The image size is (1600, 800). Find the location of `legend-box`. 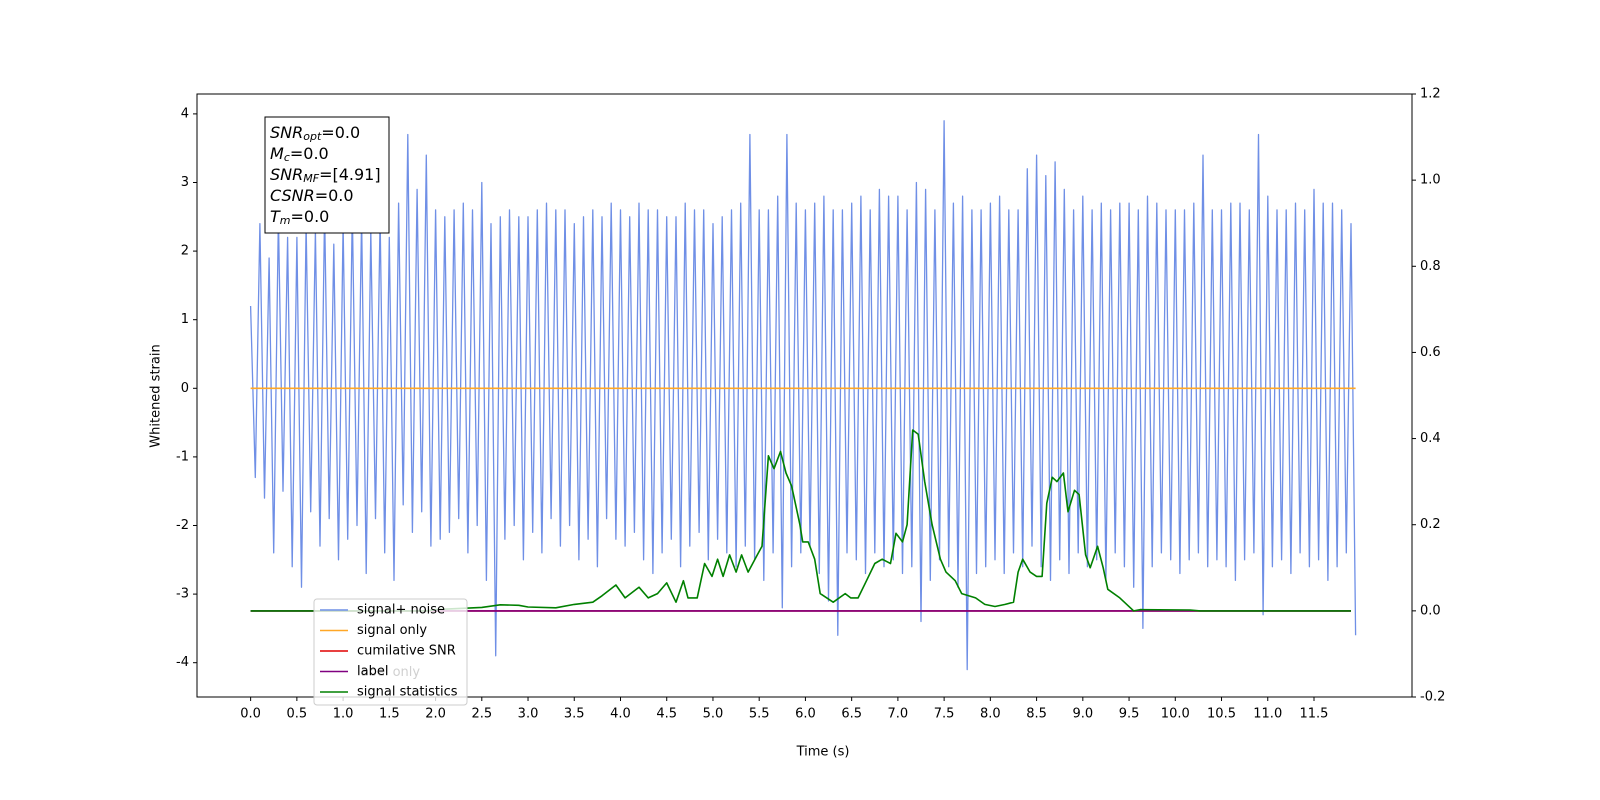

legend-box is located at coordinates (390, 652).